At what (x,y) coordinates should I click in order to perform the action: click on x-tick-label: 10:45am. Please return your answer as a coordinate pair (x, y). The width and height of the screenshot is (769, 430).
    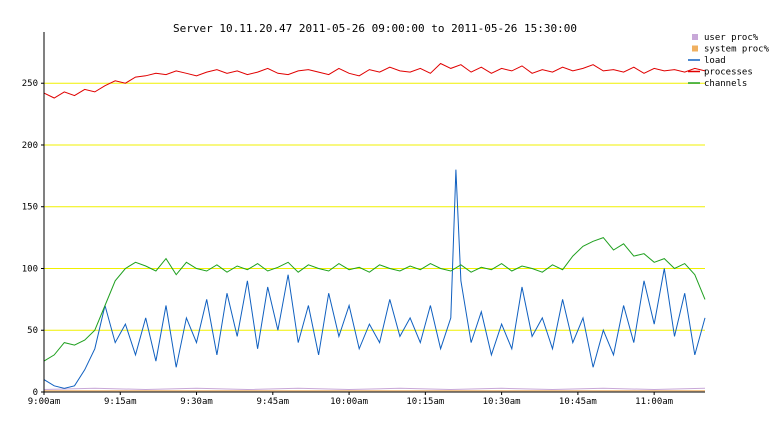
    Looking at the image, I should click on (578, 402).